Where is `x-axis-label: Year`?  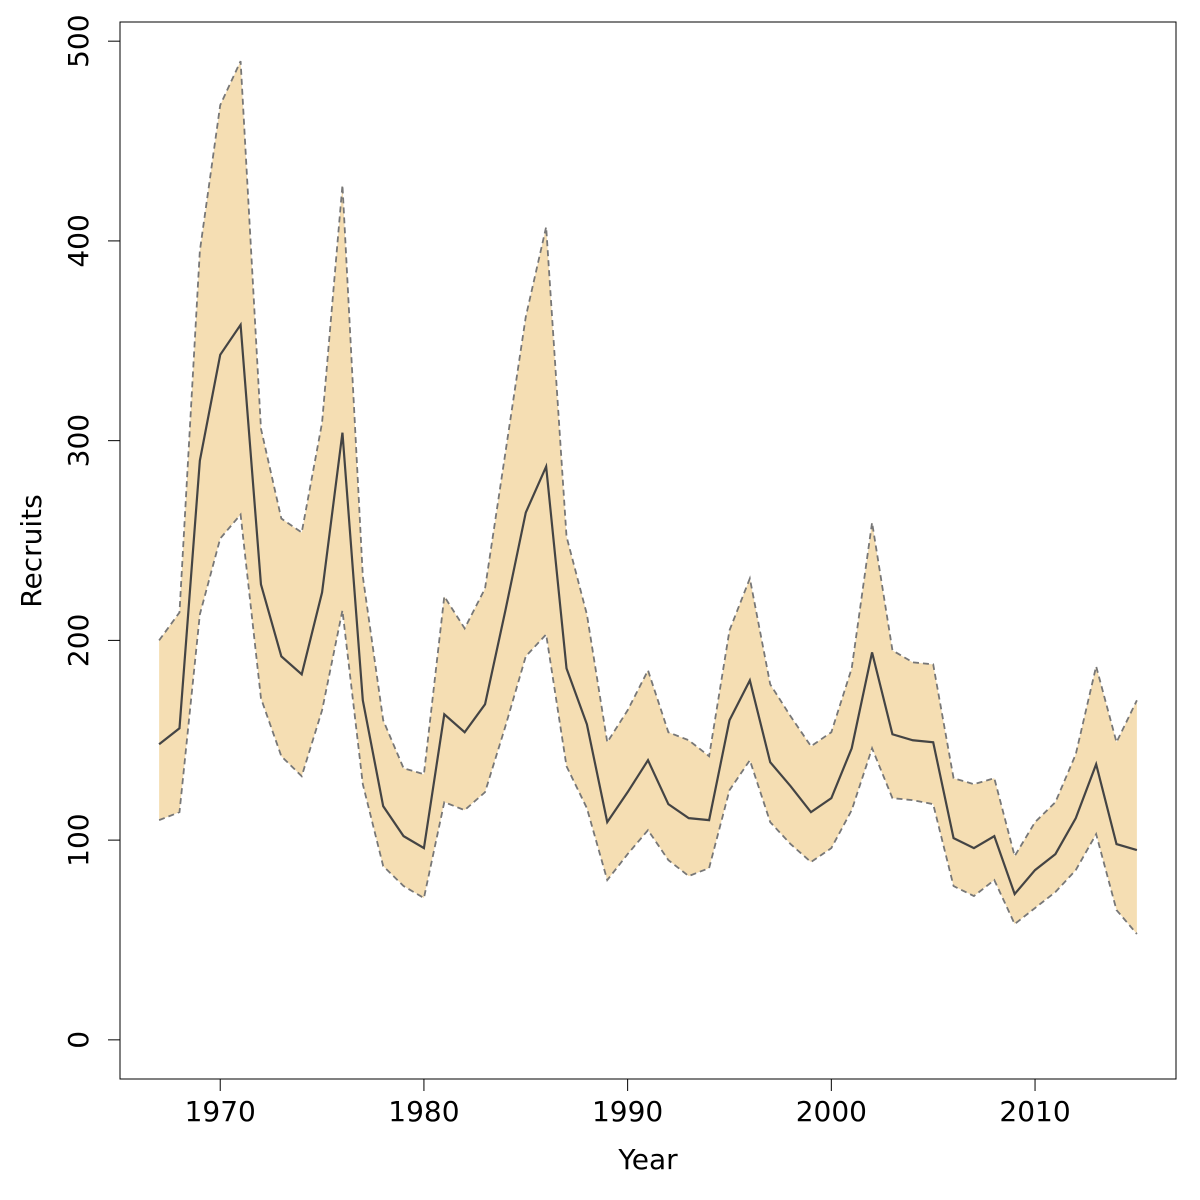 x-axis-label: Year is located at coordinates (647, 1159).